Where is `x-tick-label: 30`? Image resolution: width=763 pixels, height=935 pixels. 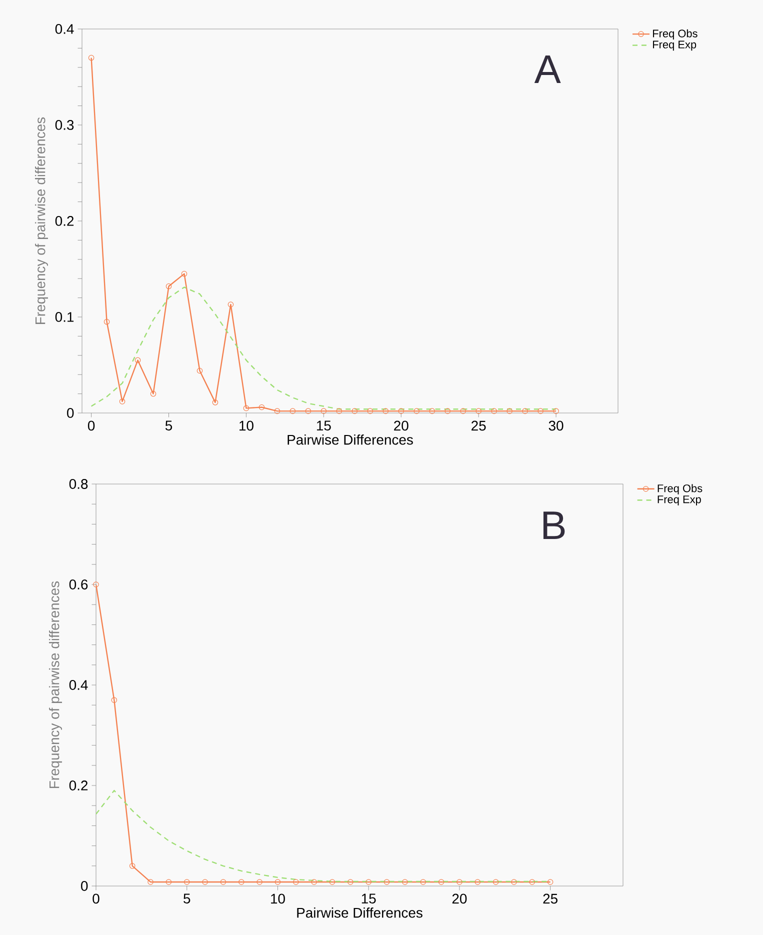
x-tick-label: 30 is located at coordinates (556, 425).